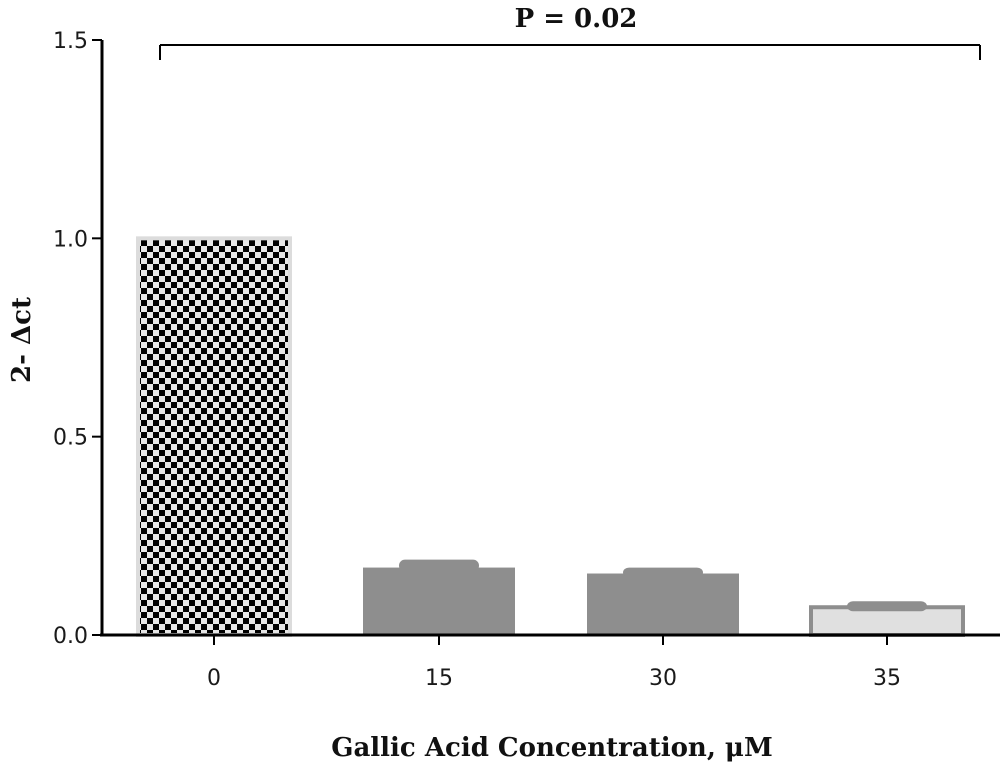  What do you see at coordinates (887, 678) in the screenshot?
I see `x-tick-label: 35` at bounding box center [887, 678].